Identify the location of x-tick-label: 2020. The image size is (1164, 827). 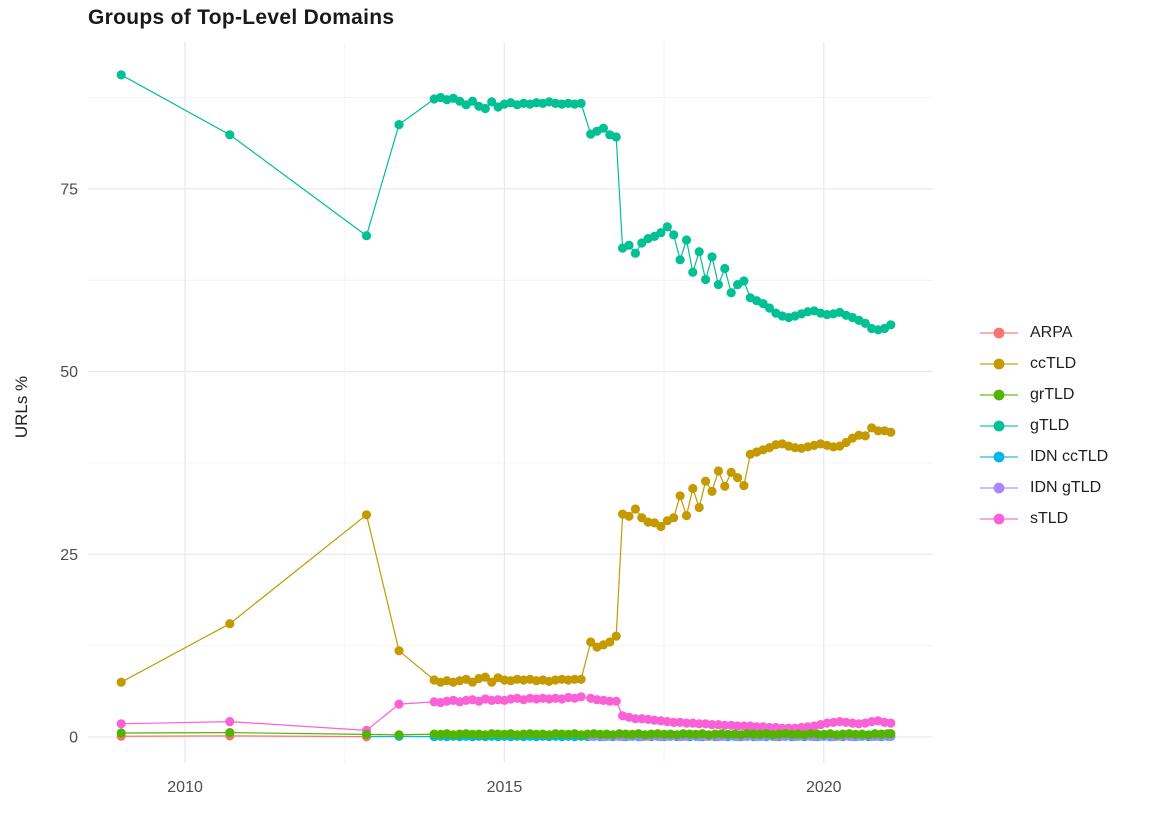
(824, 787).